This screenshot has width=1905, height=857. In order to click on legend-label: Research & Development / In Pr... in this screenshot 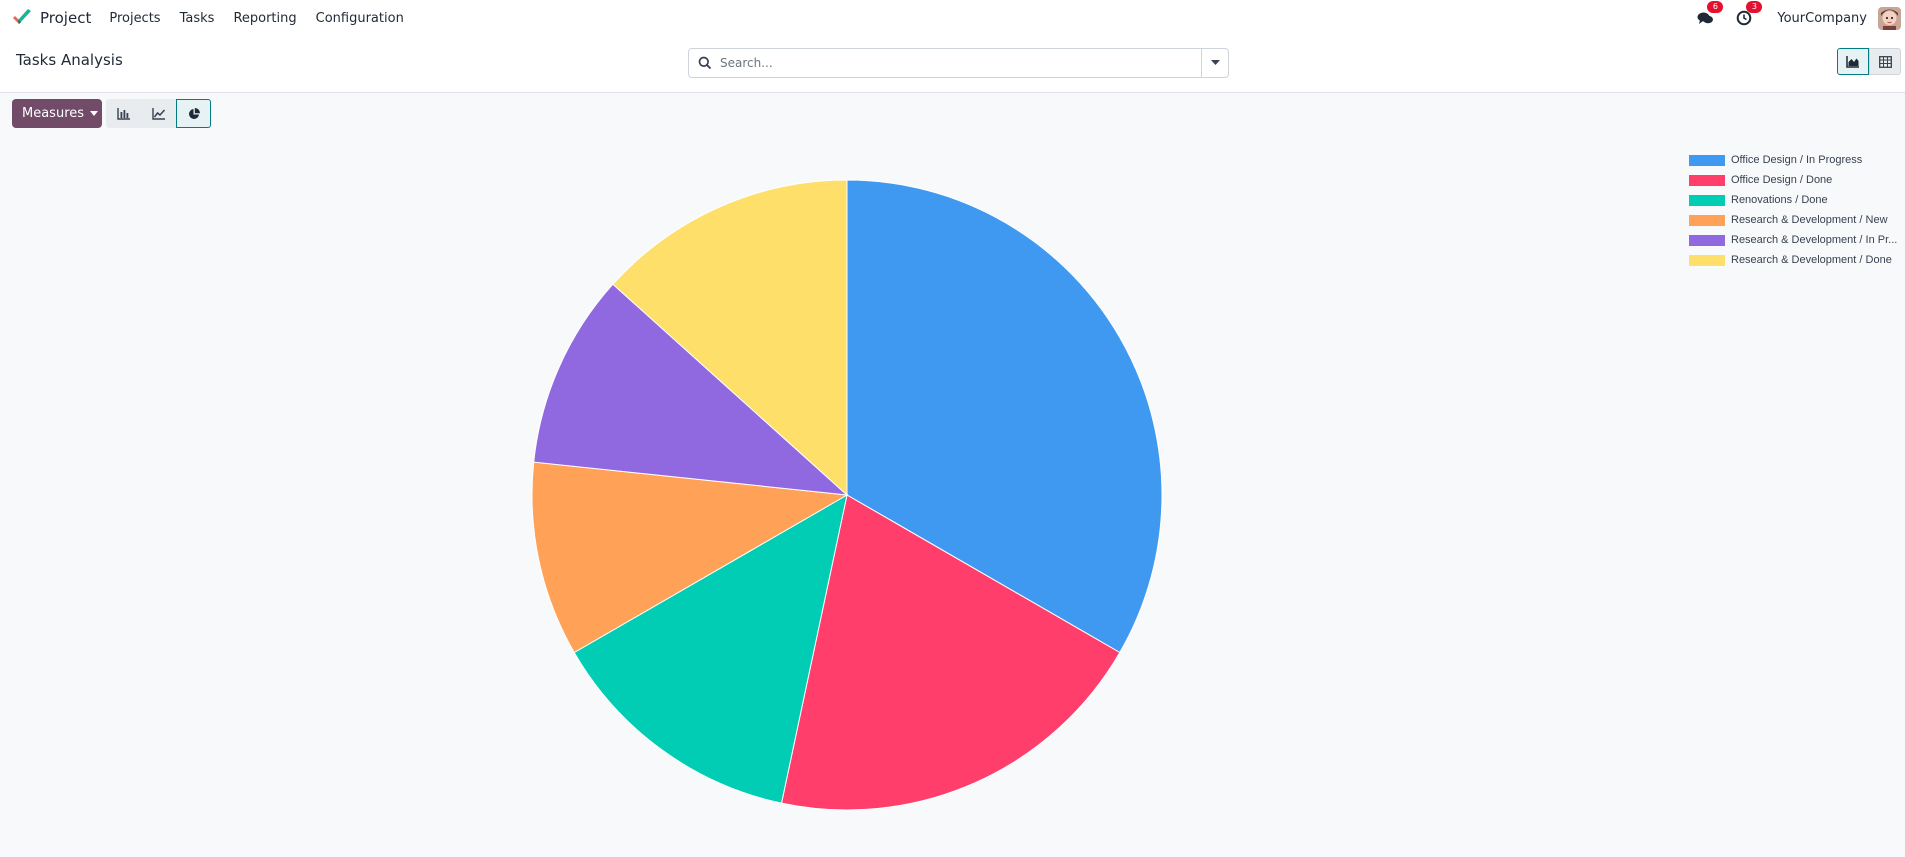, I will do `click(1814, 240)`.